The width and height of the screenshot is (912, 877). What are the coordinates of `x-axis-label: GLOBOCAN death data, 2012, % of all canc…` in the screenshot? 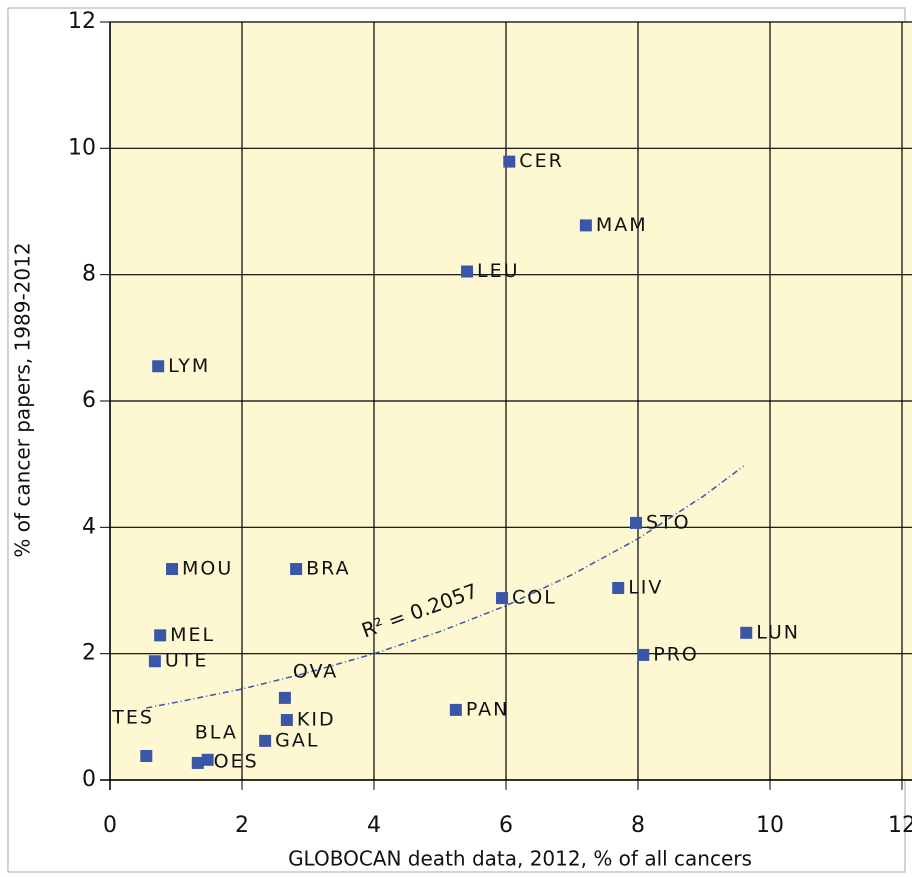 It's located at (520, 859).